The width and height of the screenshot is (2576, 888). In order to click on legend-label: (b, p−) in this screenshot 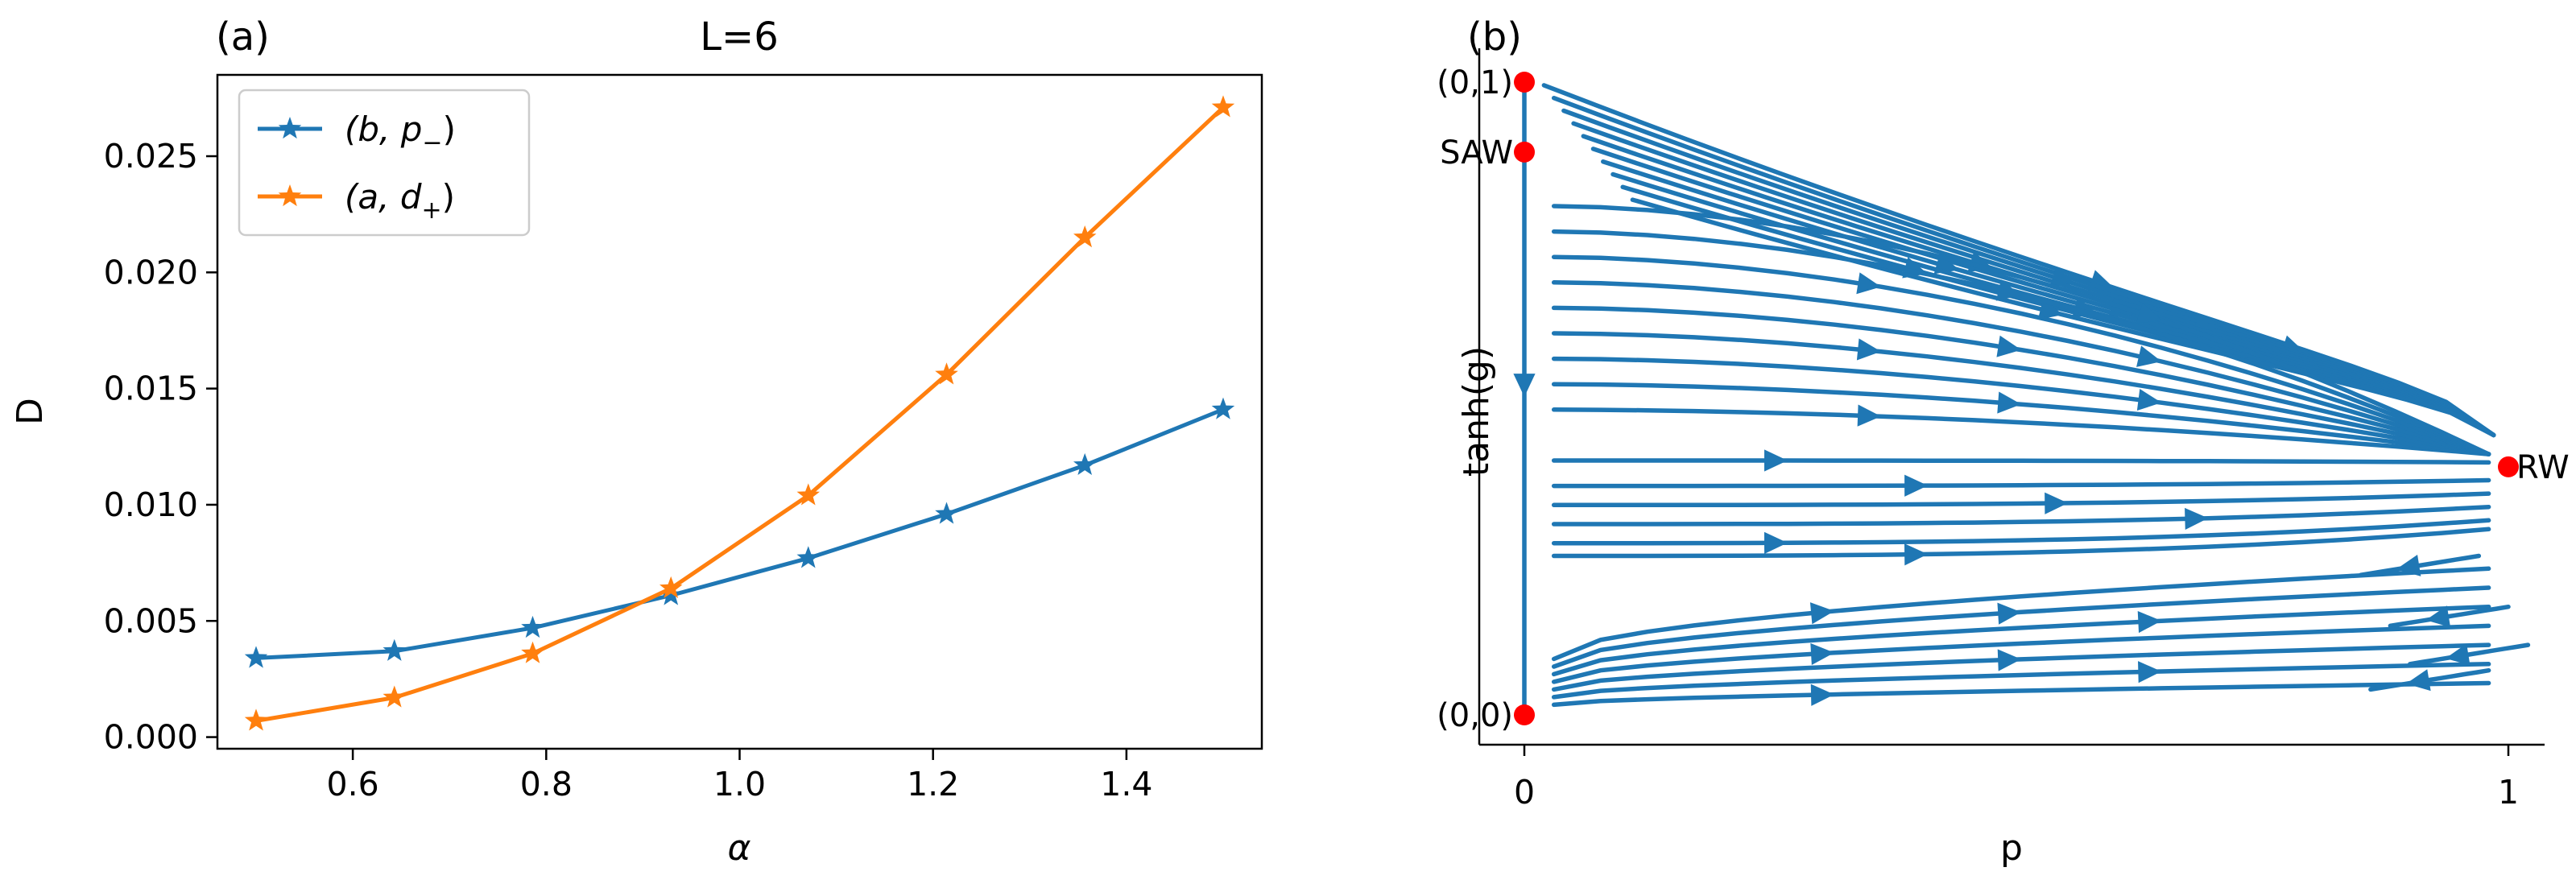, I will do `click(401, 133)`.